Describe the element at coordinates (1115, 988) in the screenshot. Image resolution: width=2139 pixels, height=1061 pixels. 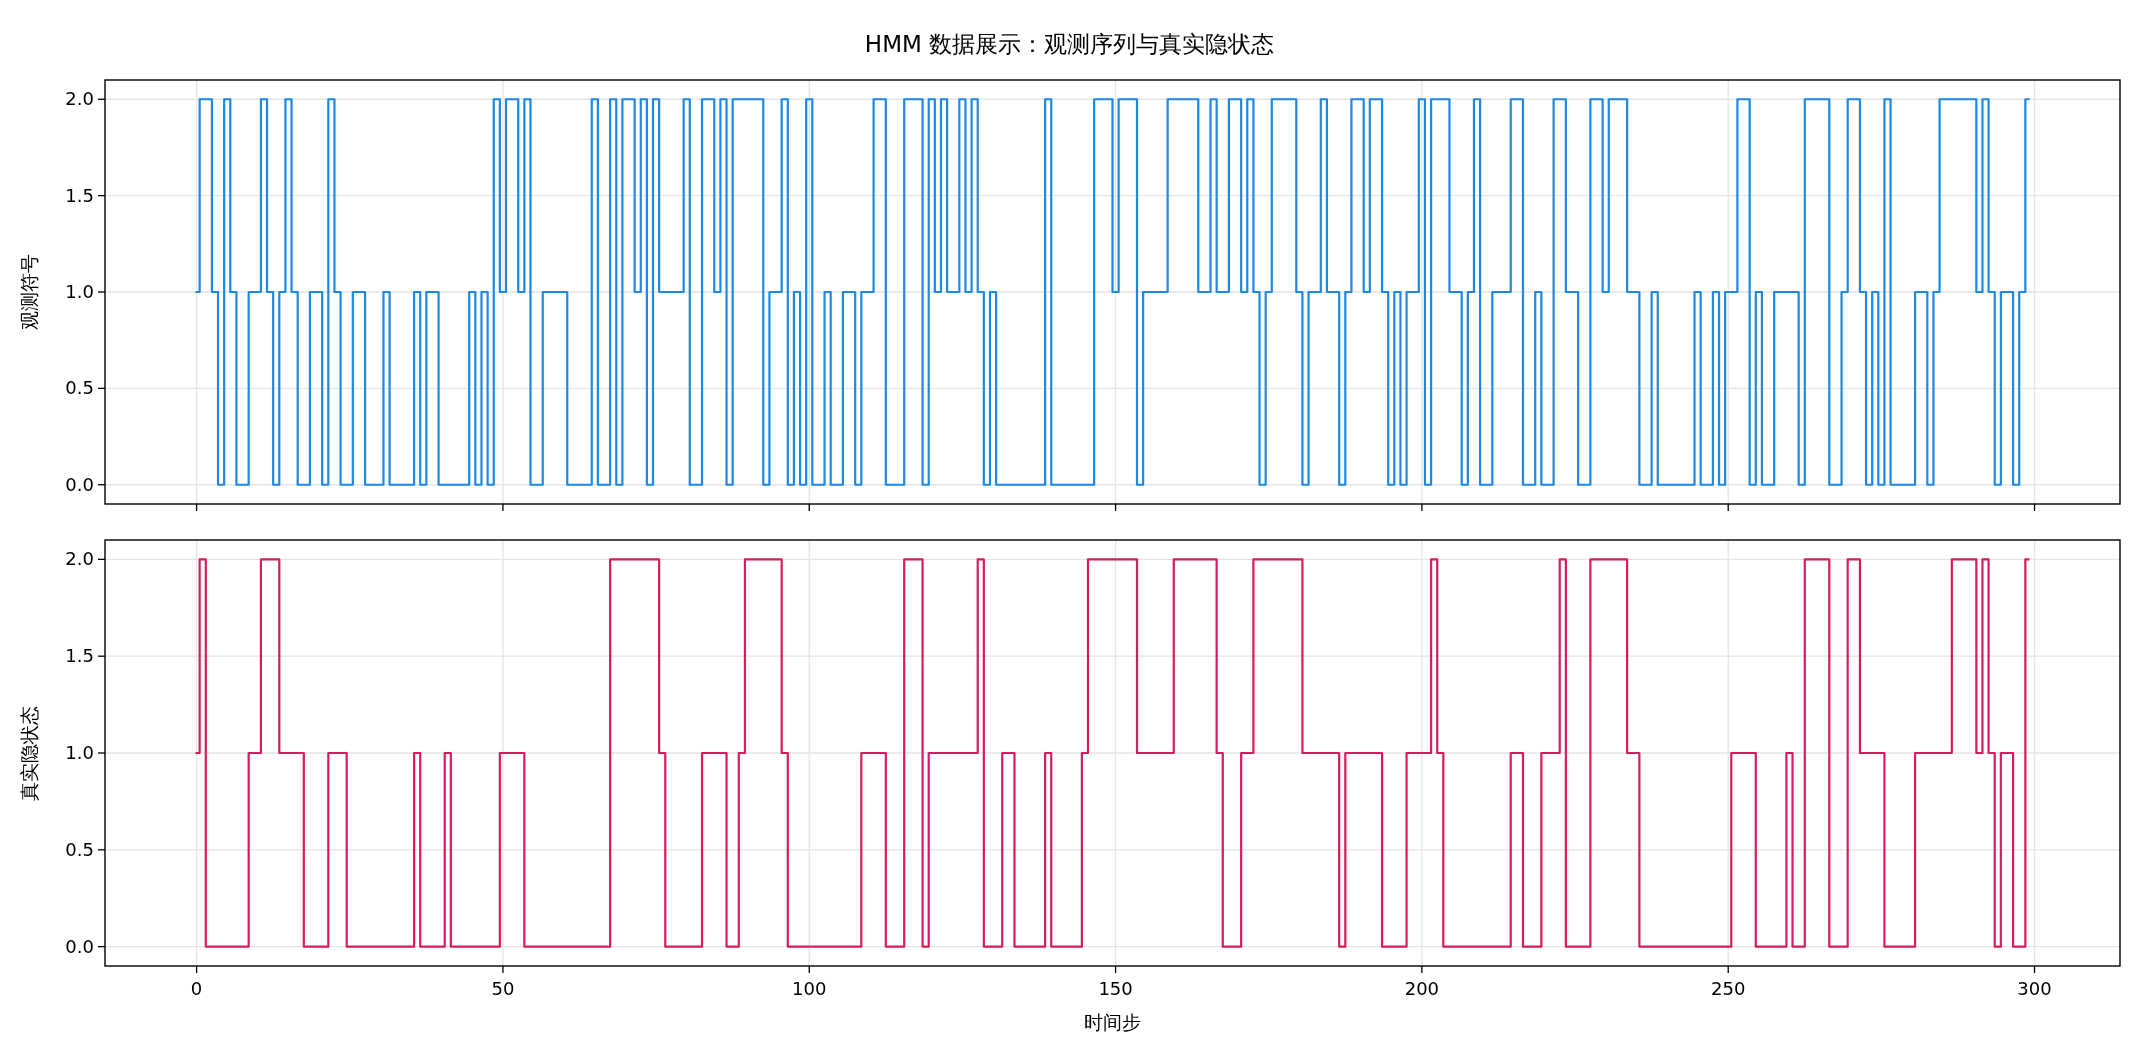
I see `x-tick-label: 150` at that location.